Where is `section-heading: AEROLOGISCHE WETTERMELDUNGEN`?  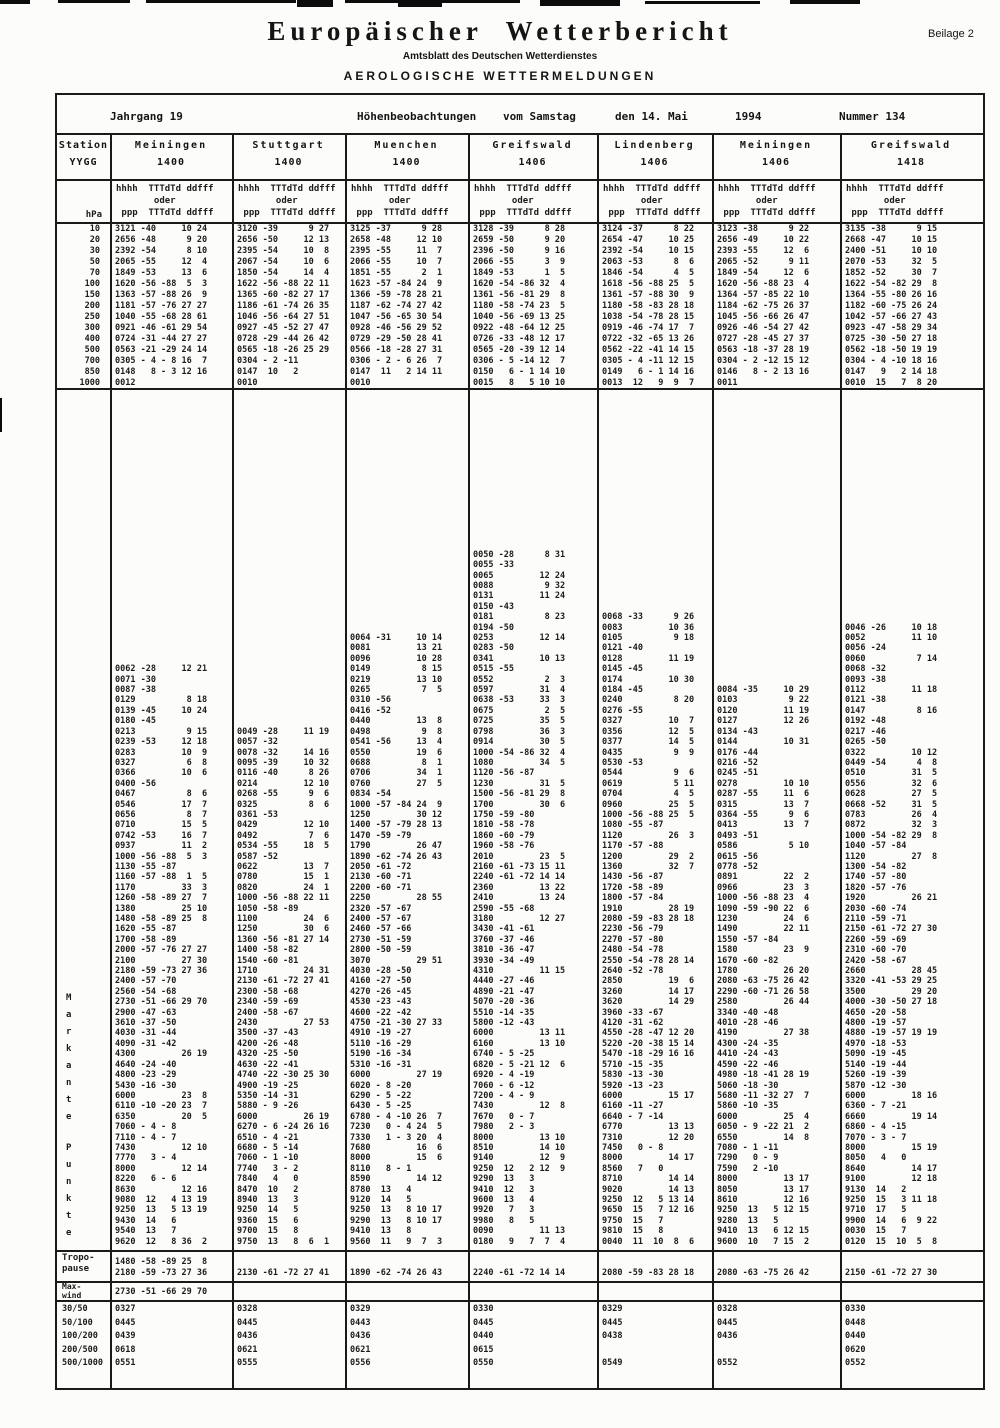 section-heading: AEROLOGISCHE WETTERMELDUNGEN is located at coordinates (500, 76).